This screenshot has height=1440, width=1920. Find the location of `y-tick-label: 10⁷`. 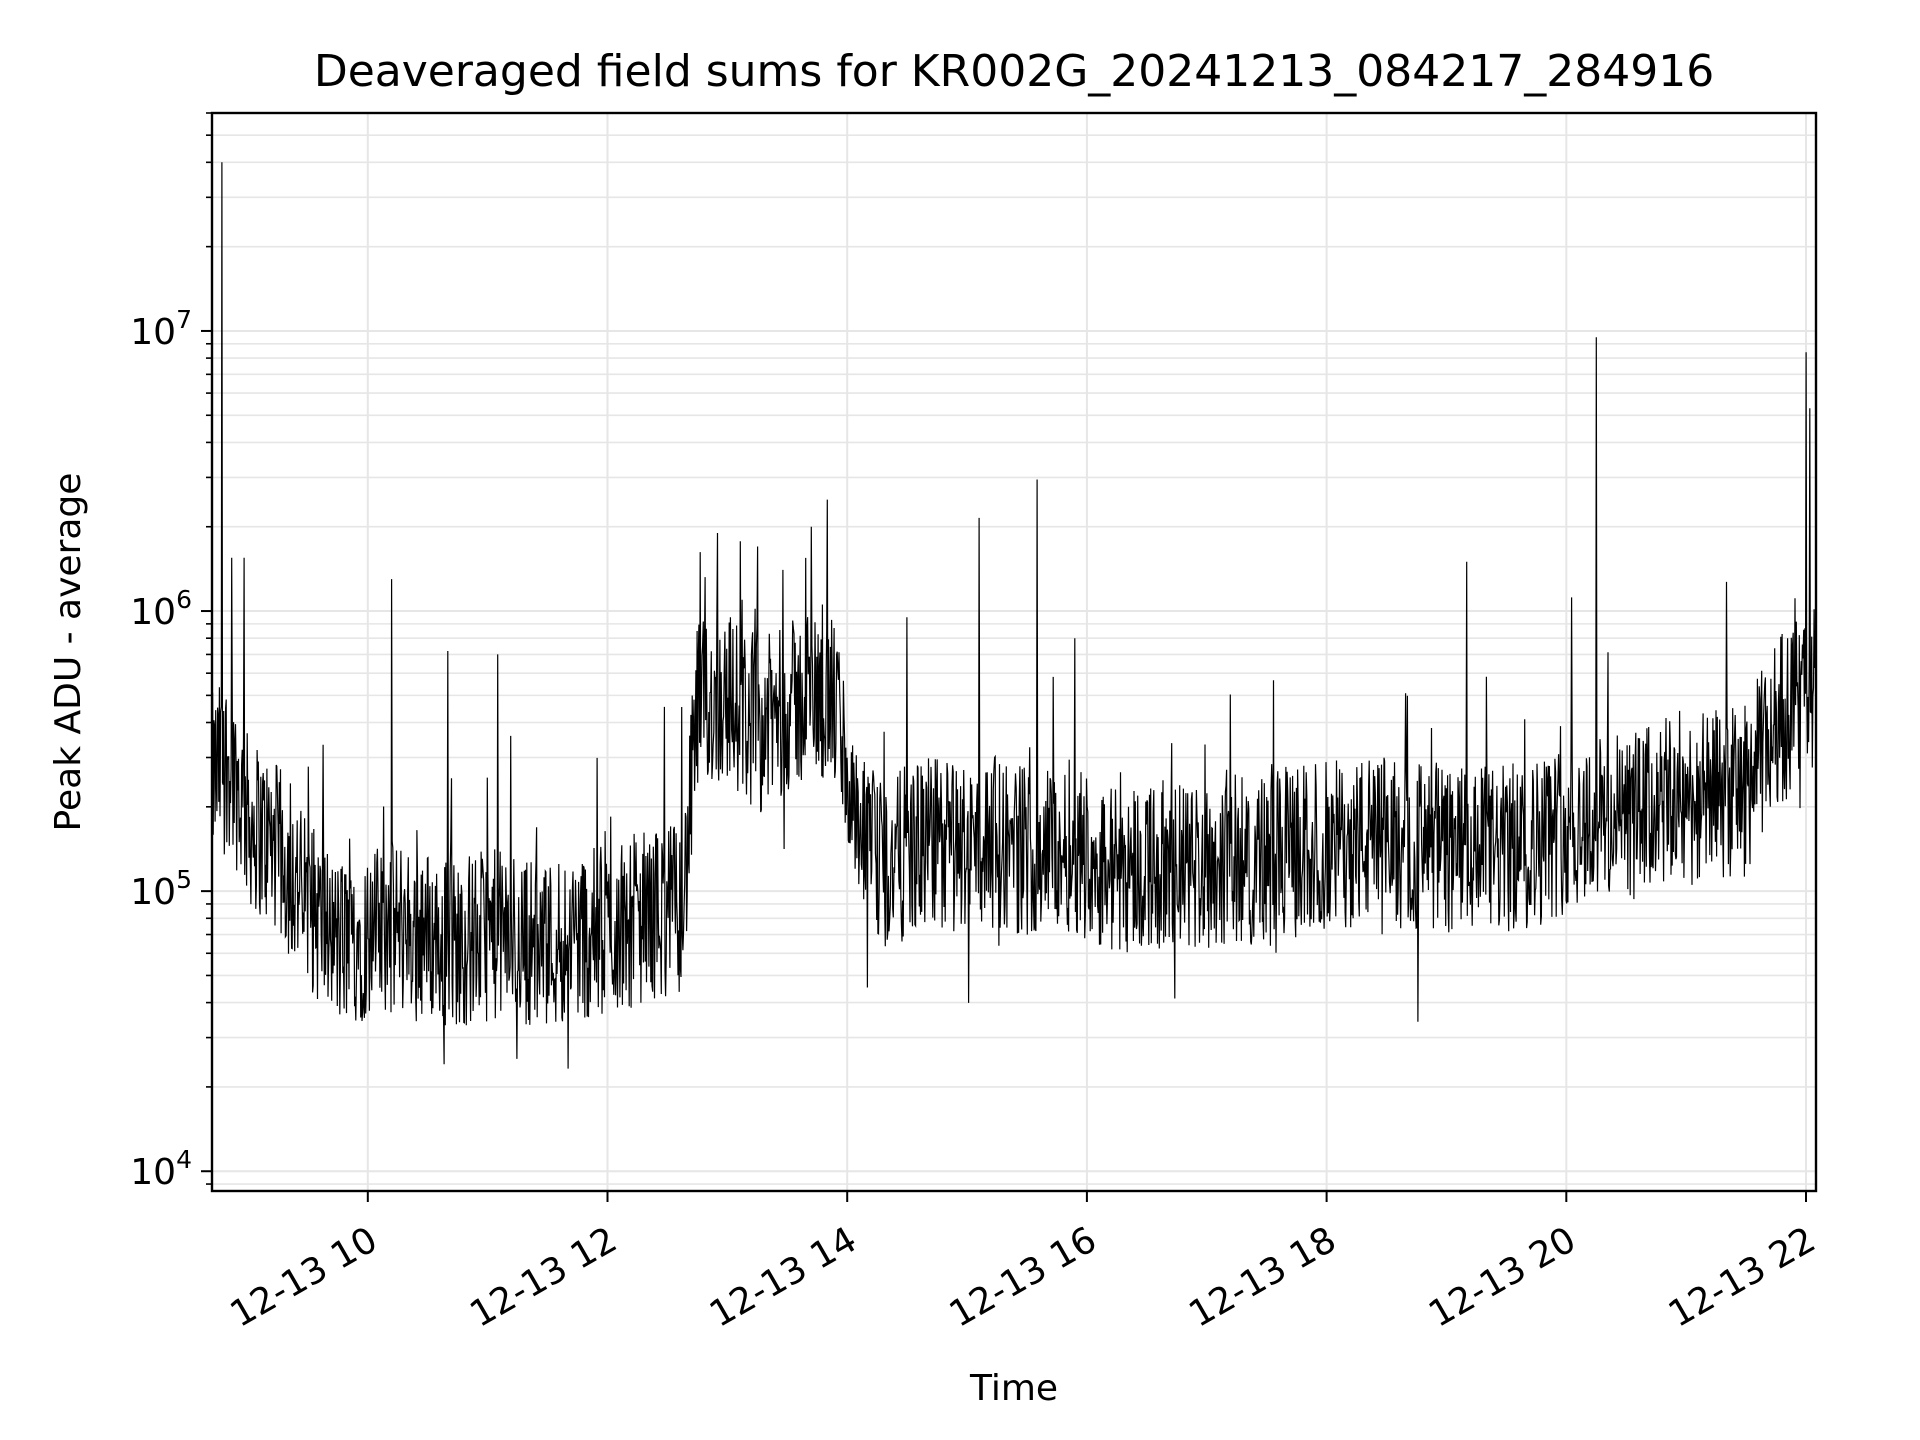

y-tick-label: 10⁷ is located at coordinates (161, 329).